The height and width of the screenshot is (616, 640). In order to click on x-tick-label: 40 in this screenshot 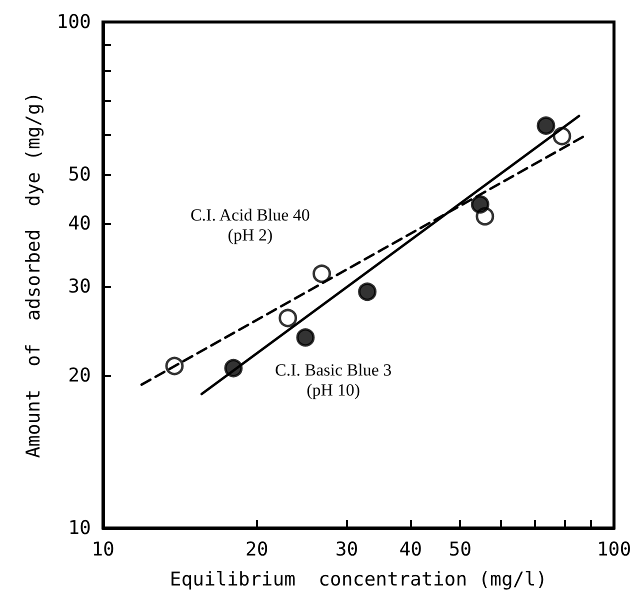, I will do `click(410, 549)`.